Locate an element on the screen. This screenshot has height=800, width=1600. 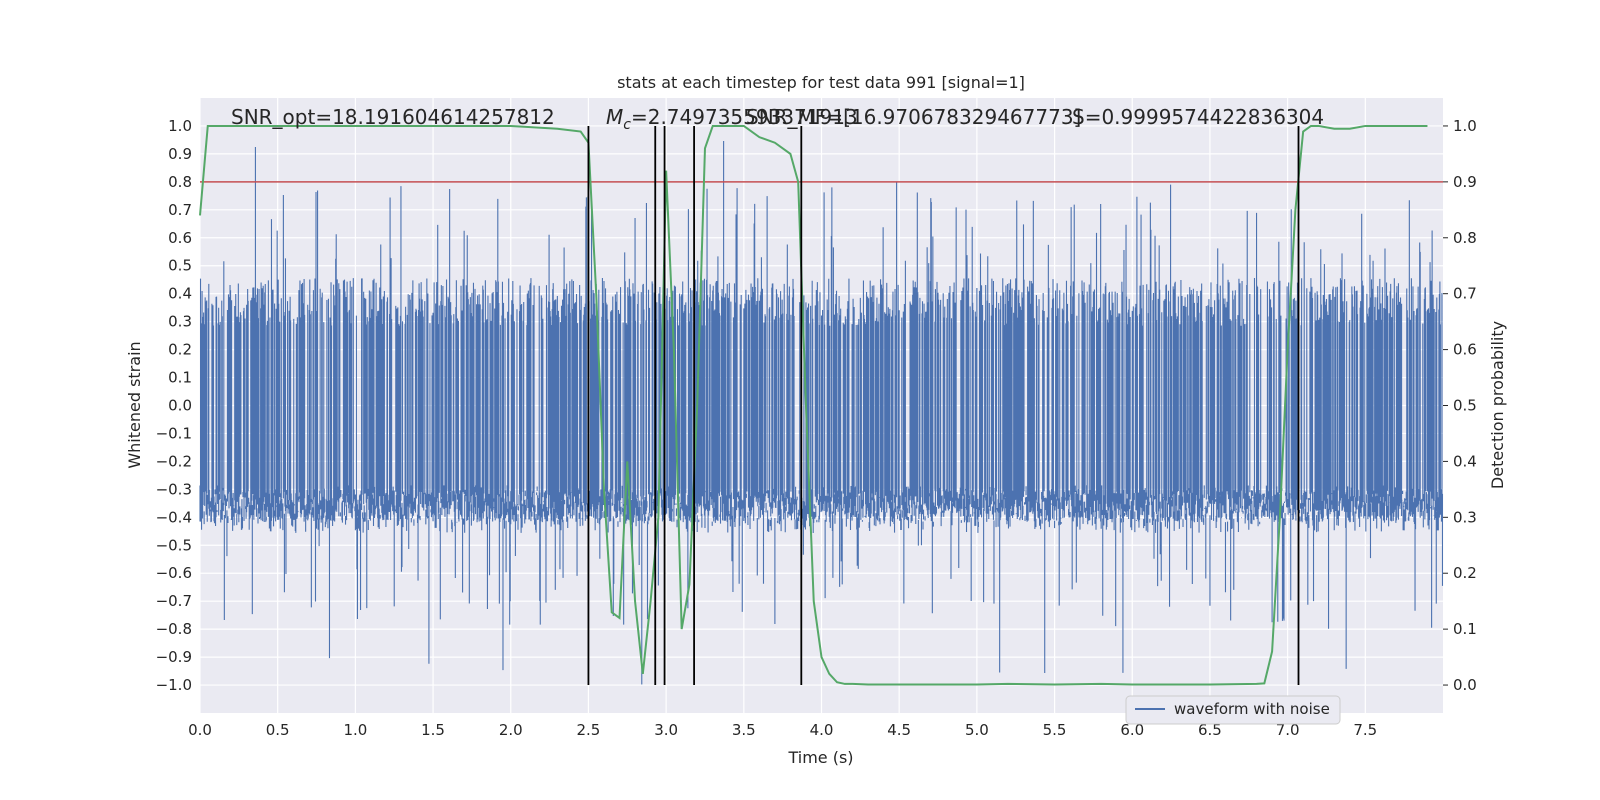
x-tick-label: 3.5 is located at coordinates (744, 730).